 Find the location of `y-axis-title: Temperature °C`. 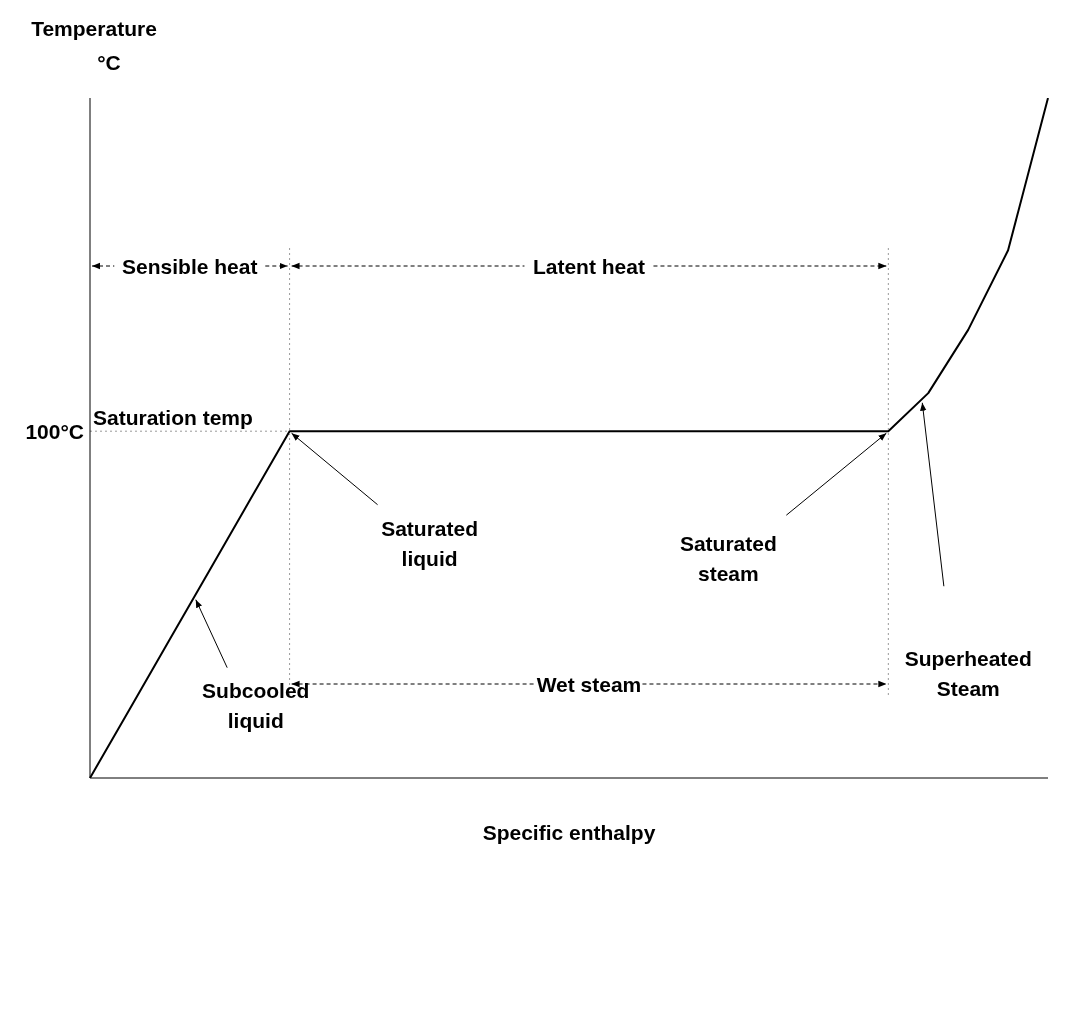

y-axis-title: Temperature °C is located at coordinates (94, 45).